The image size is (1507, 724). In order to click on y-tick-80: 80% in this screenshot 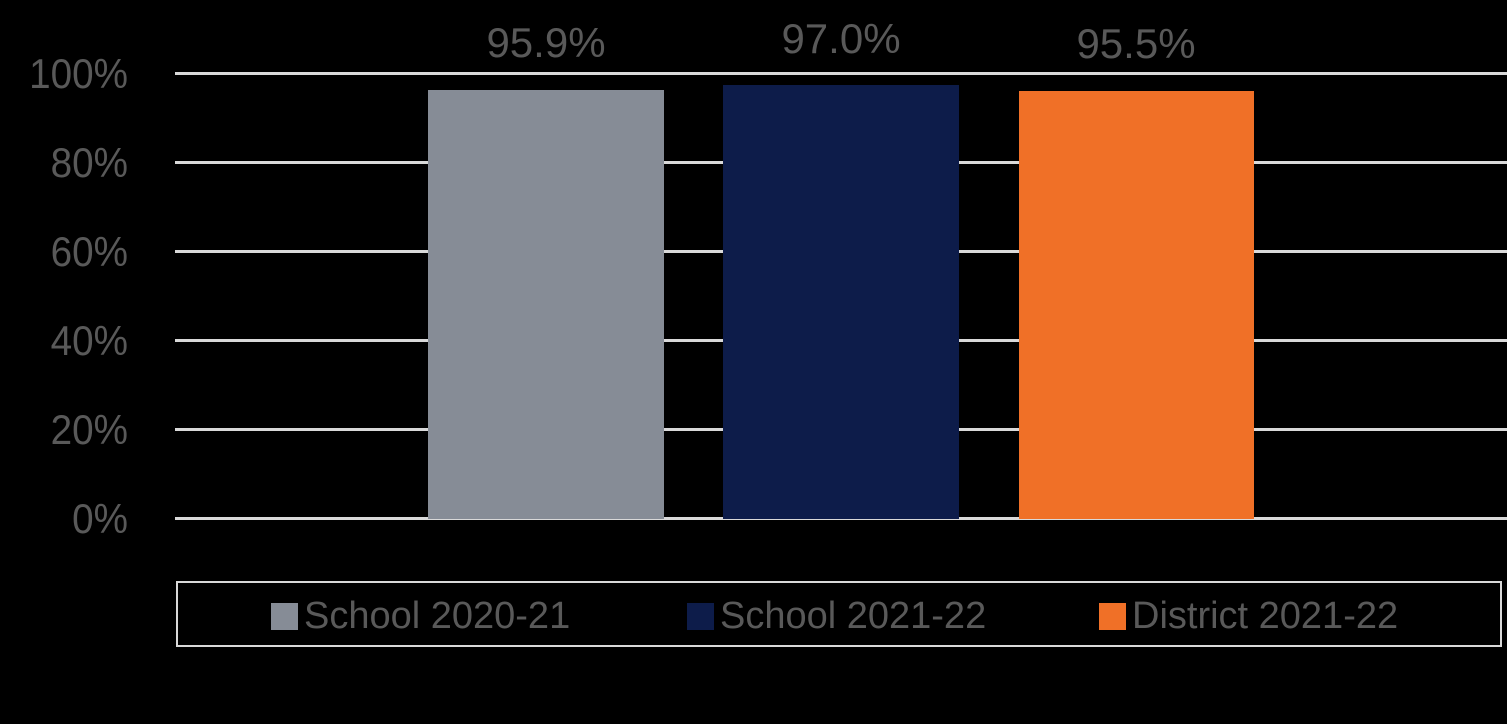, I will do `click(89, 162)`.